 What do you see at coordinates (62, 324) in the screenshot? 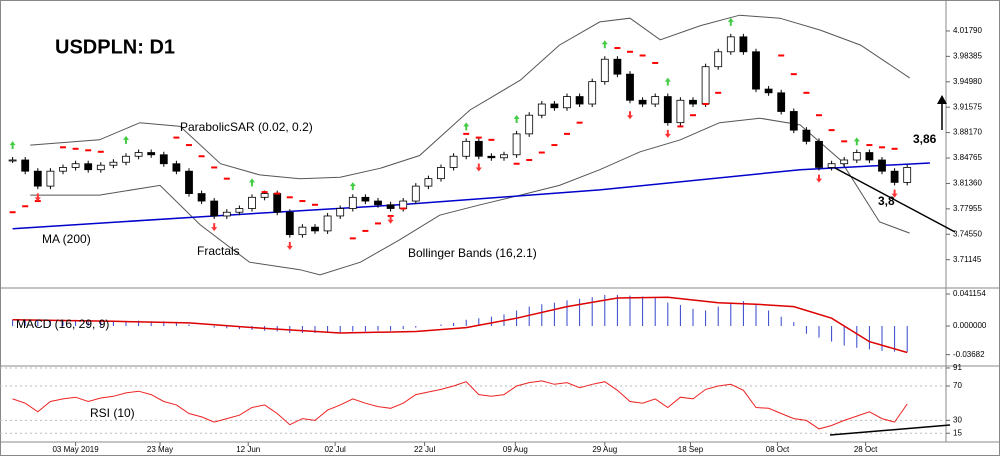
I see `macd-title: MACD (16, 29, 9)` at bounding box center [62, 324].